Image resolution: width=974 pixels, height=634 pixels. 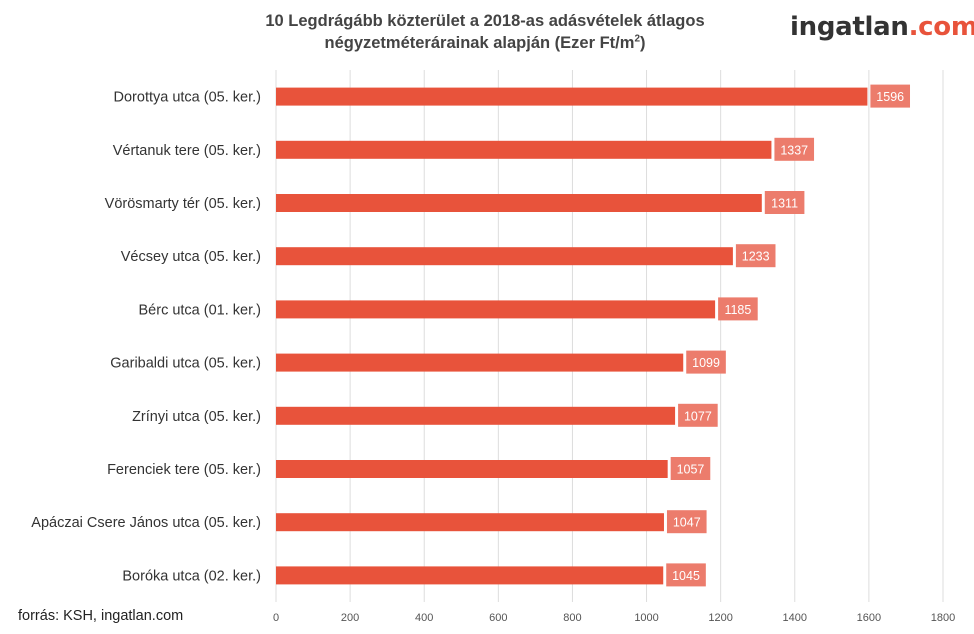 I want to click on x-tick-label: 1800, so click(x=943, y=618).